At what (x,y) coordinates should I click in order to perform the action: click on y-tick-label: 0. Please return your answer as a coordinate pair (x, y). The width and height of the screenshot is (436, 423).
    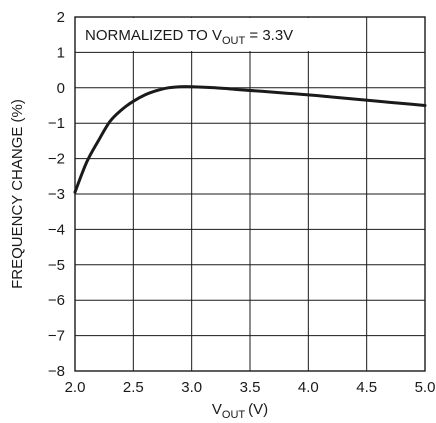
    Looking at the image, I should click on (61, 88).